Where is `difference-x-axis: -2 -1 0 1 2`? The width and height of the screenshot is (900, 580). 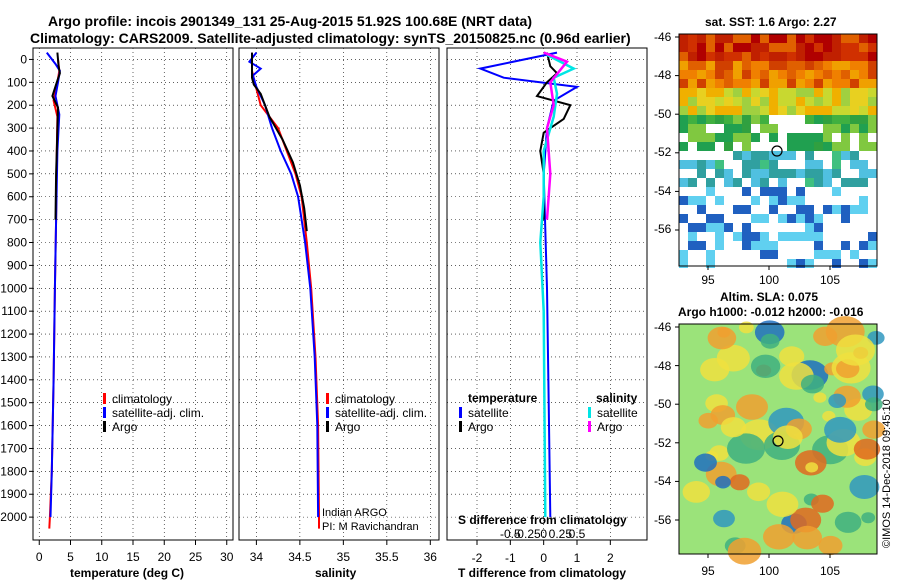
difference-x-axis: -2 -1 0 1 2 is located at coordinates (543, 552).